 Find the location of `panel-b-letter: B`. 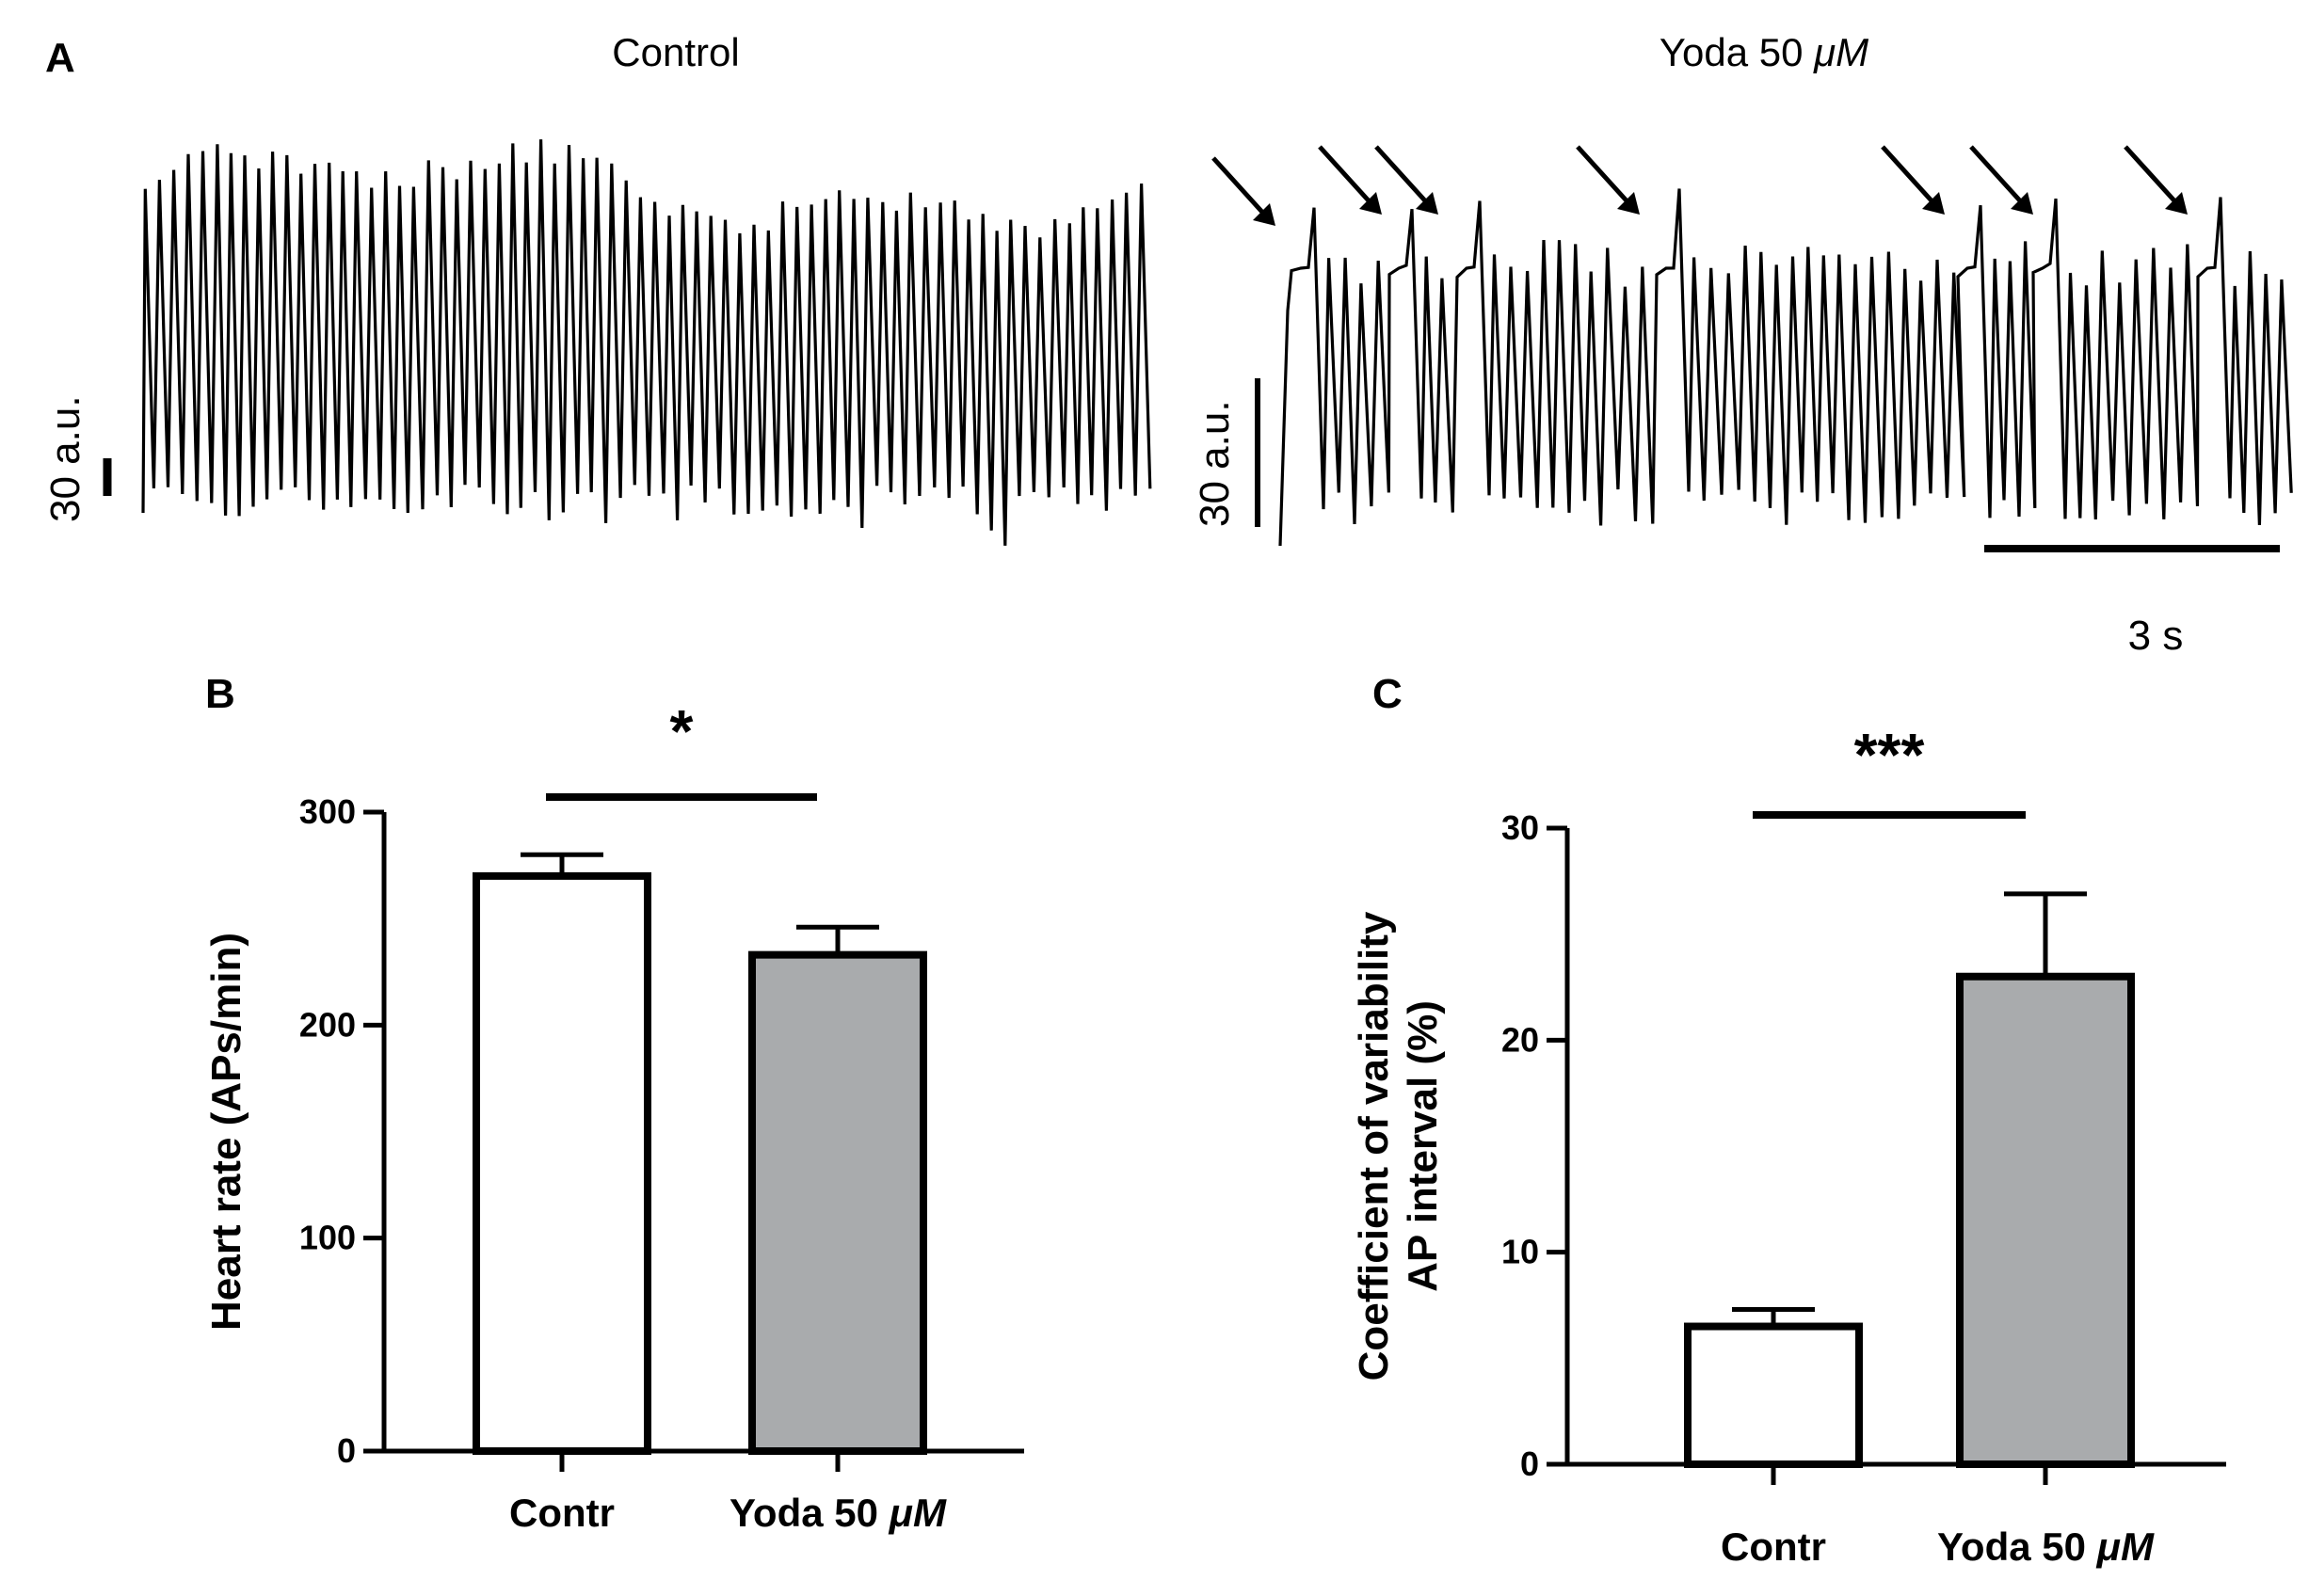

panel-b-letter: B is located at coordinates (220, 694).